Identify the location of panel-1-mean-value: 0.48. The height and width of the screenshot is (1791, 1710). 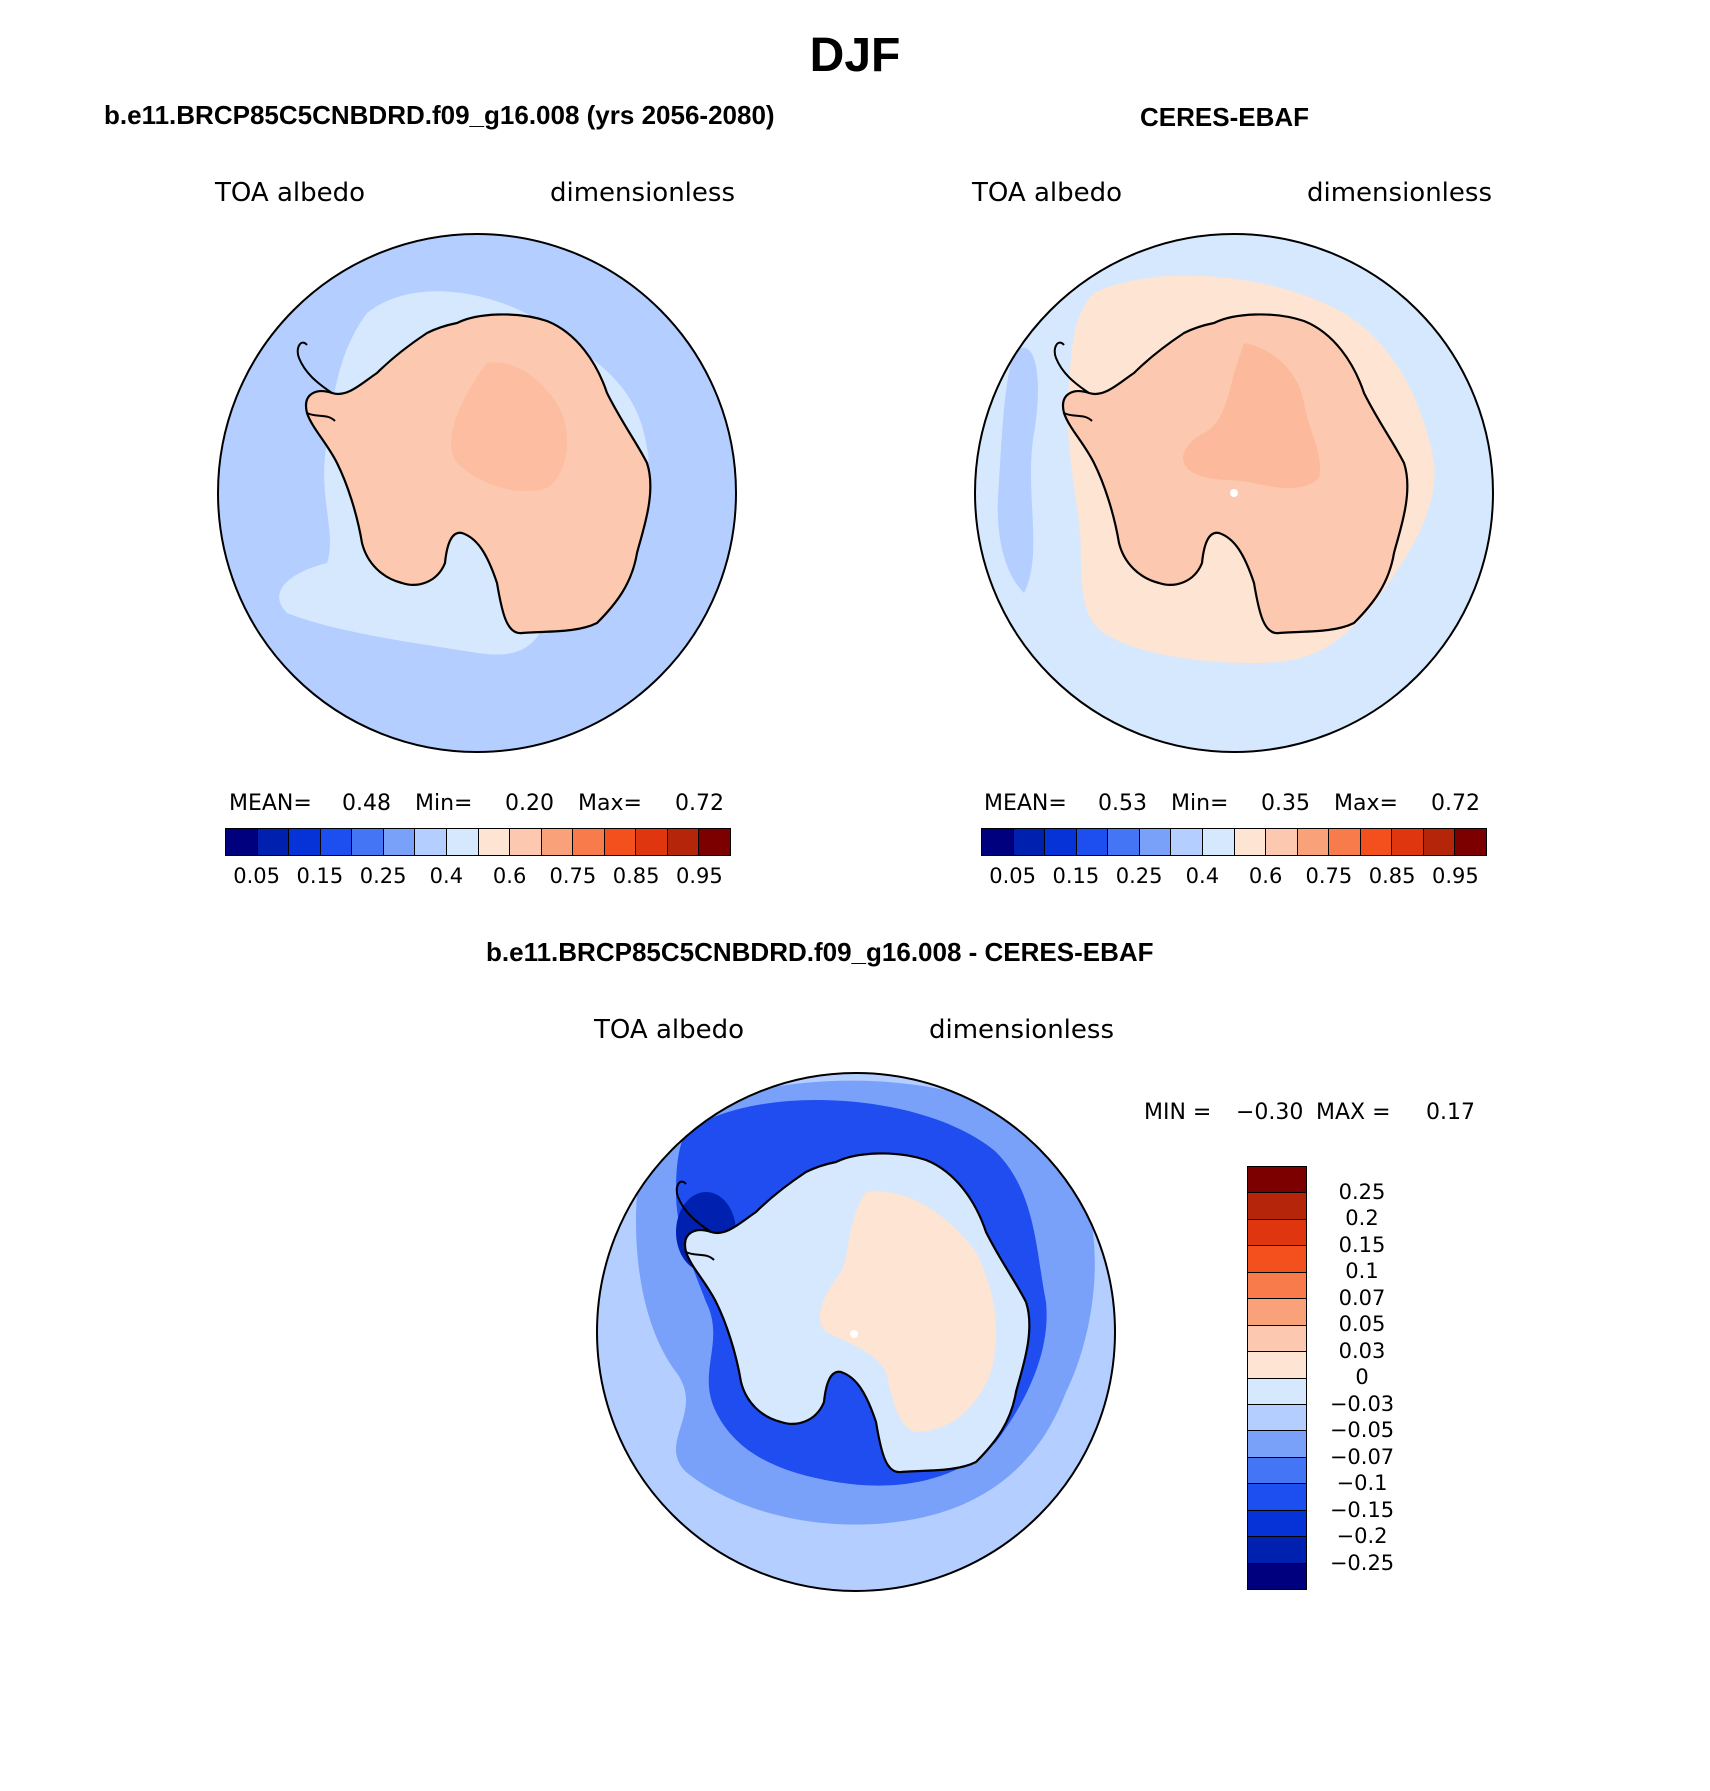
(366, 803).